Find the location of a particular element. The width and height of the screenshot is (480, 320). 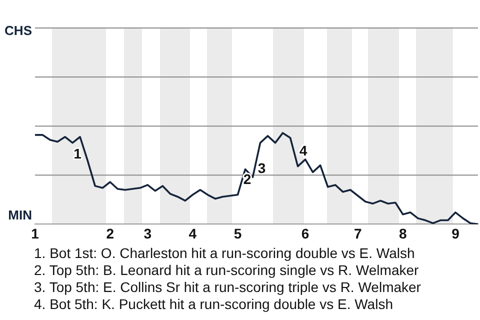

x-tick-label: 4 is located at coordinates (192, 233).